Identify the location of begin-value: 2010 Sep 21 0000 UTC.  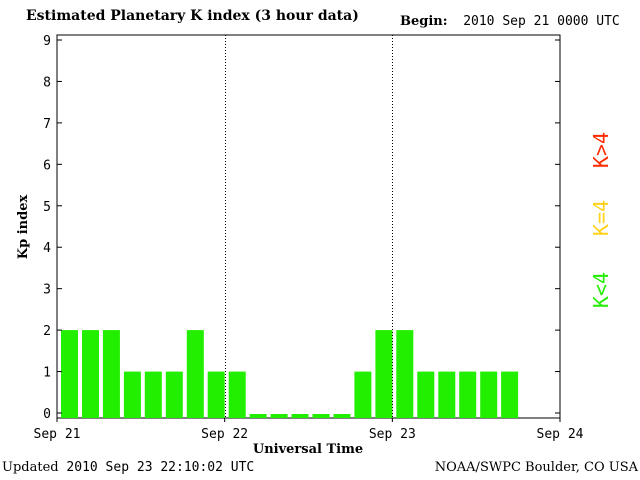
(541, 21).